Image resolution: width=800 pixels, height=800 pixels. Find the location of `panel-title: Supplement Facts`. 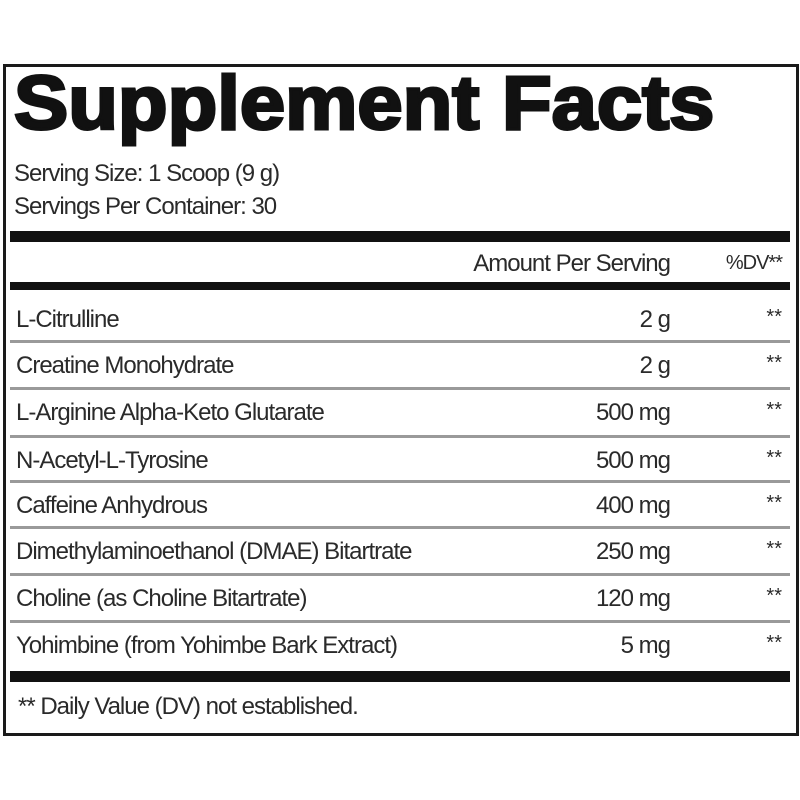

panel-title: Supplement Facts is located at coordinates (364, 103).